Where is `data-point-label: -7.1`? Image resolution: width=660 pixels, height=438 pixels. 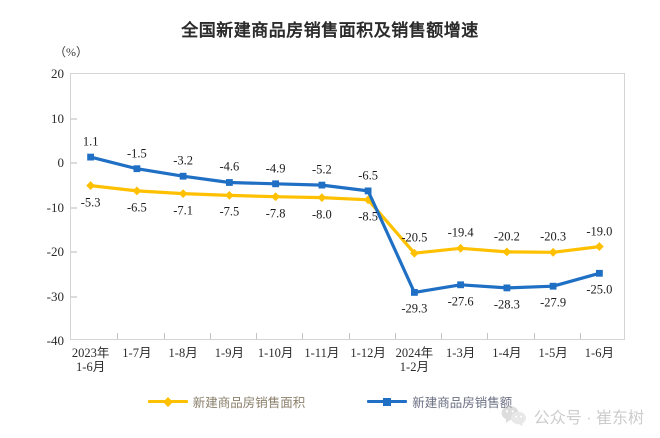 data-point-label: -7.1 is located at coordinates (183, 210).